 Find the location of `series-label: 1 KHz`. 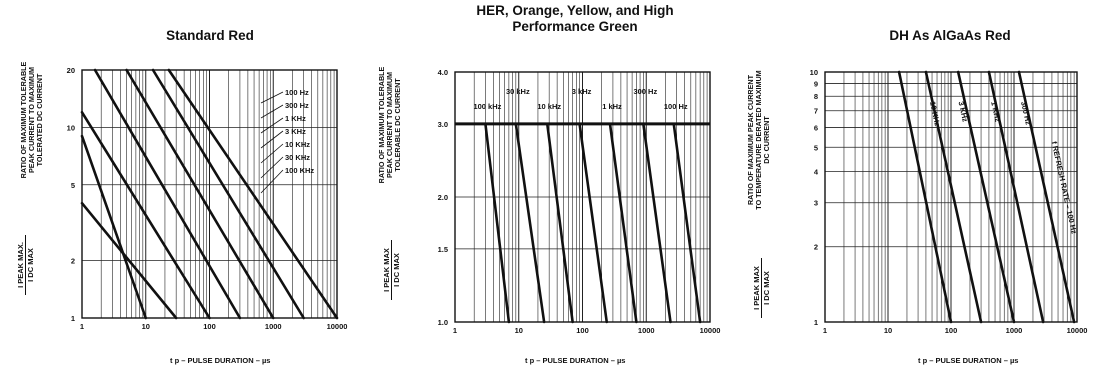

series-label: 1 KHz is located at coordinates (295, 118).